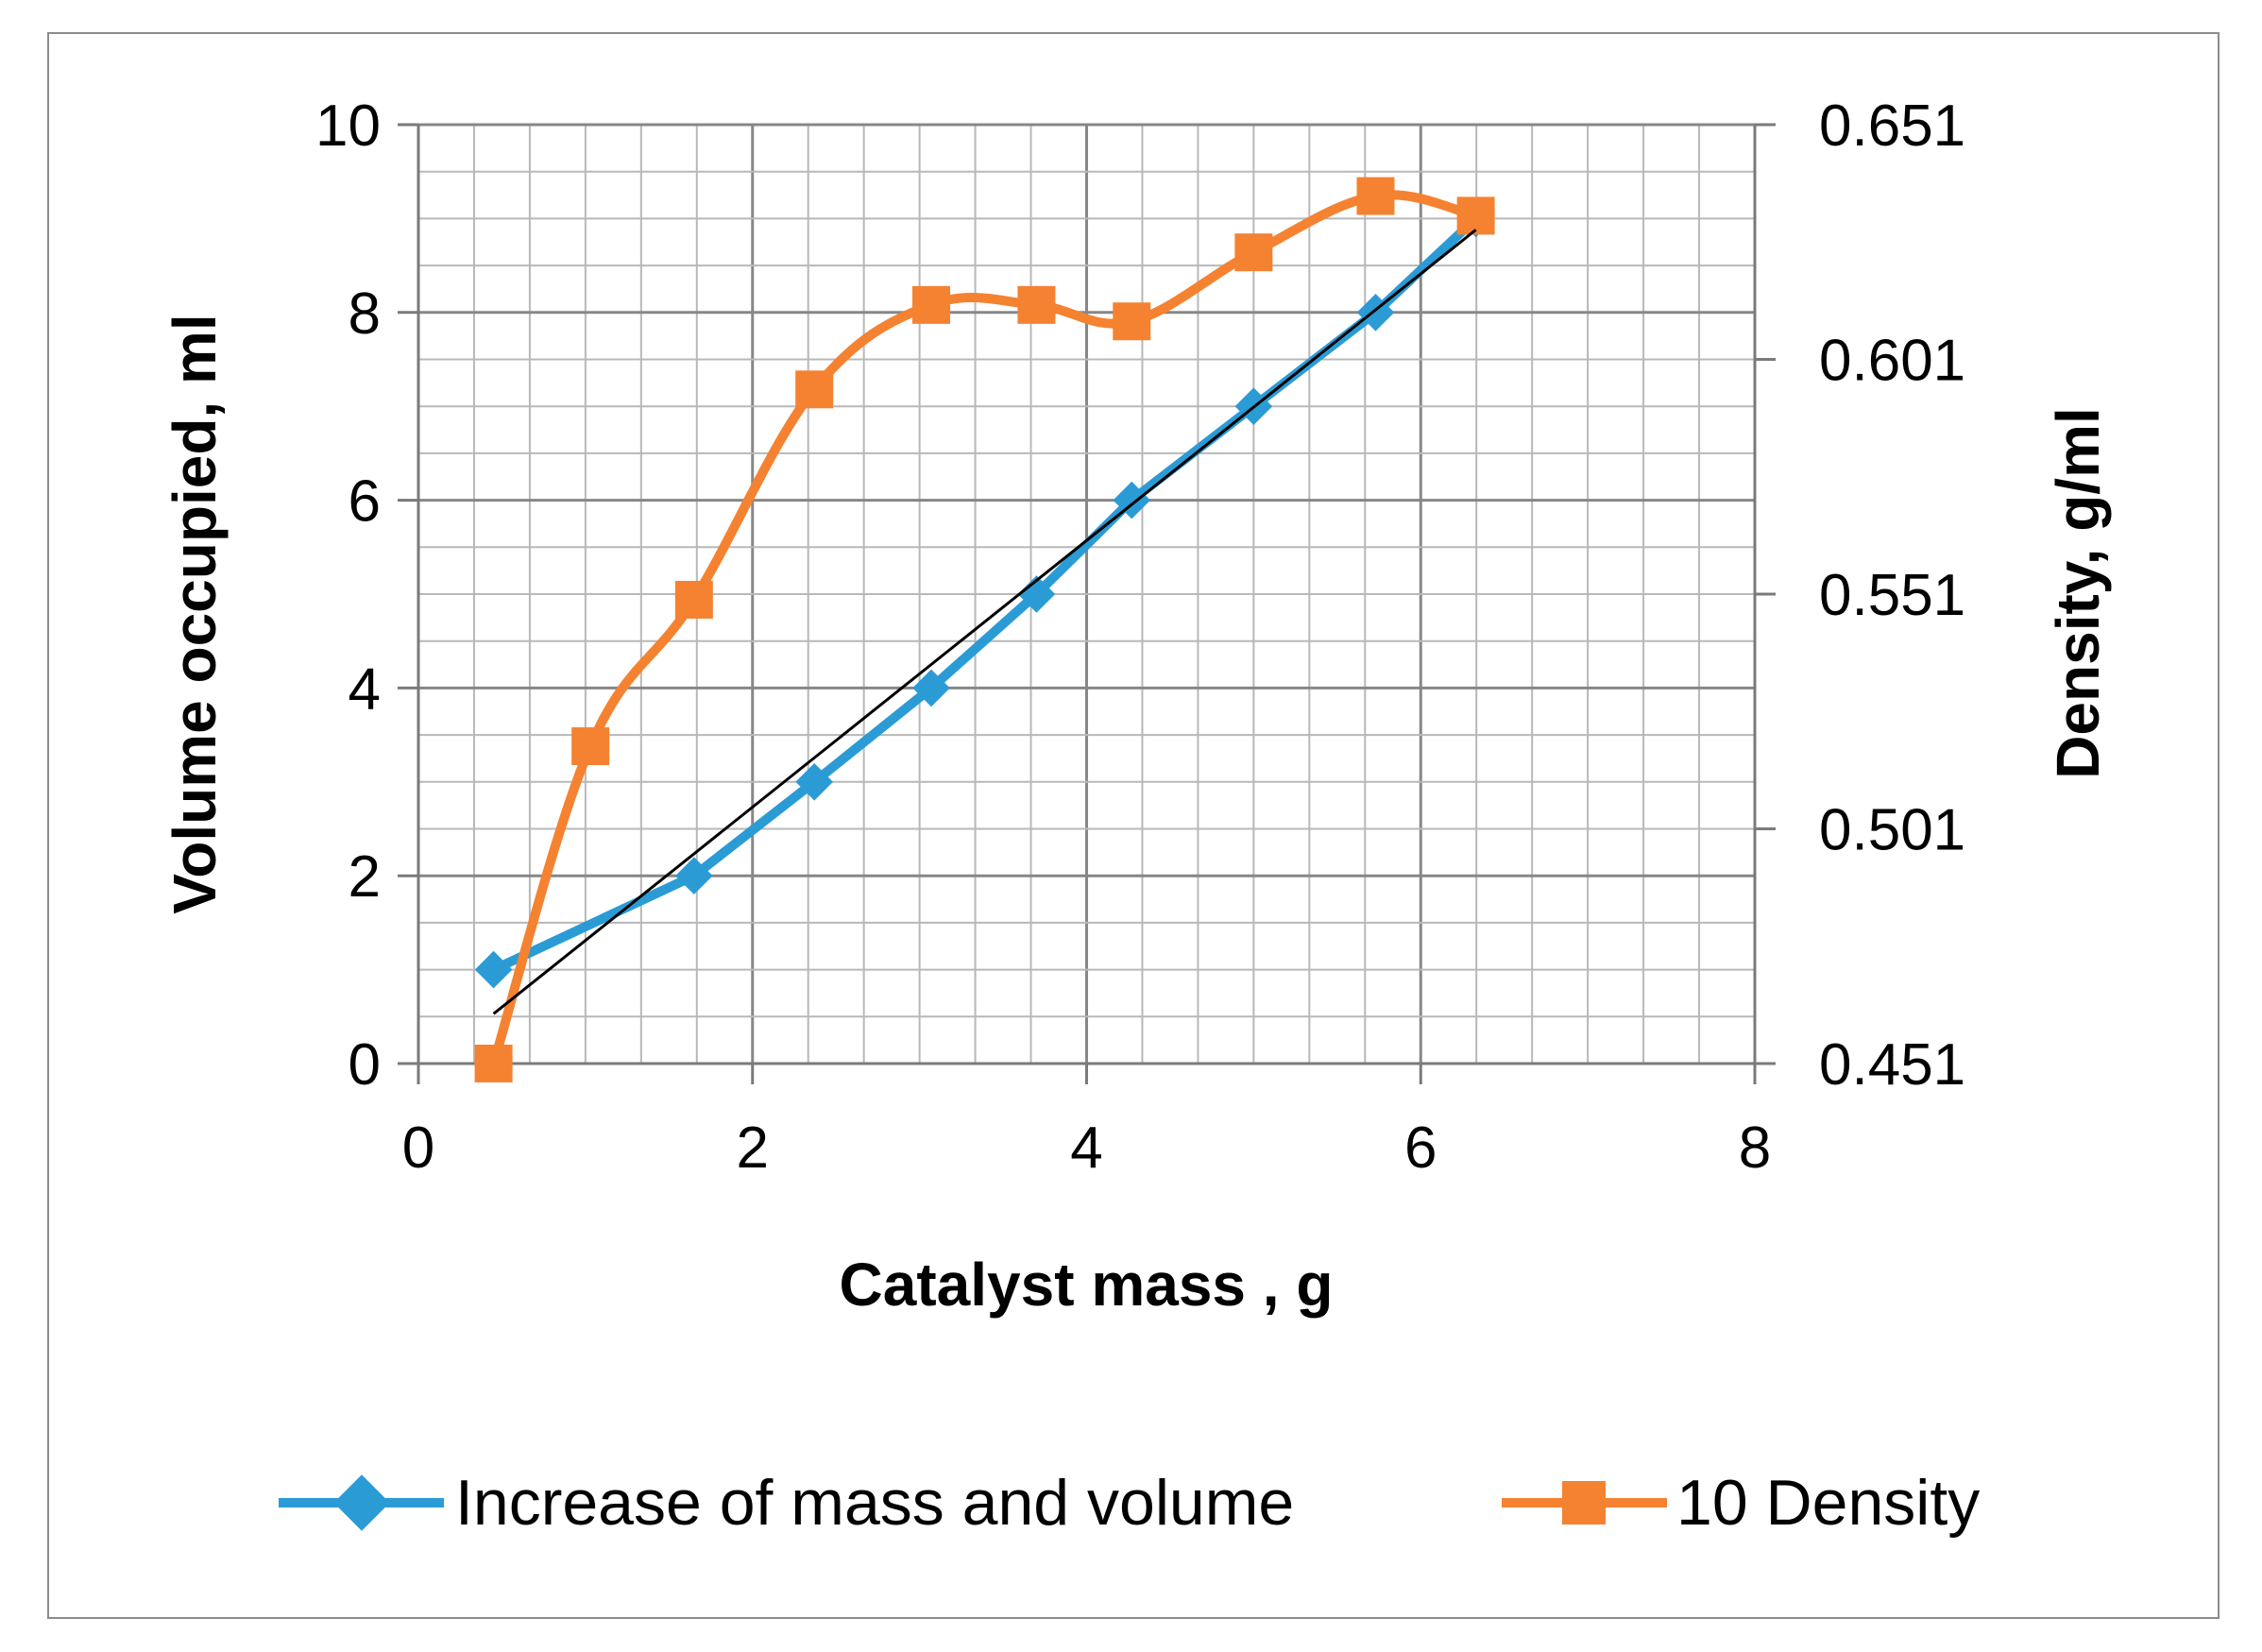 This screenshot has height=1652, width=2262. I want to click on legend-marker-diamond, so click(361, 1502).